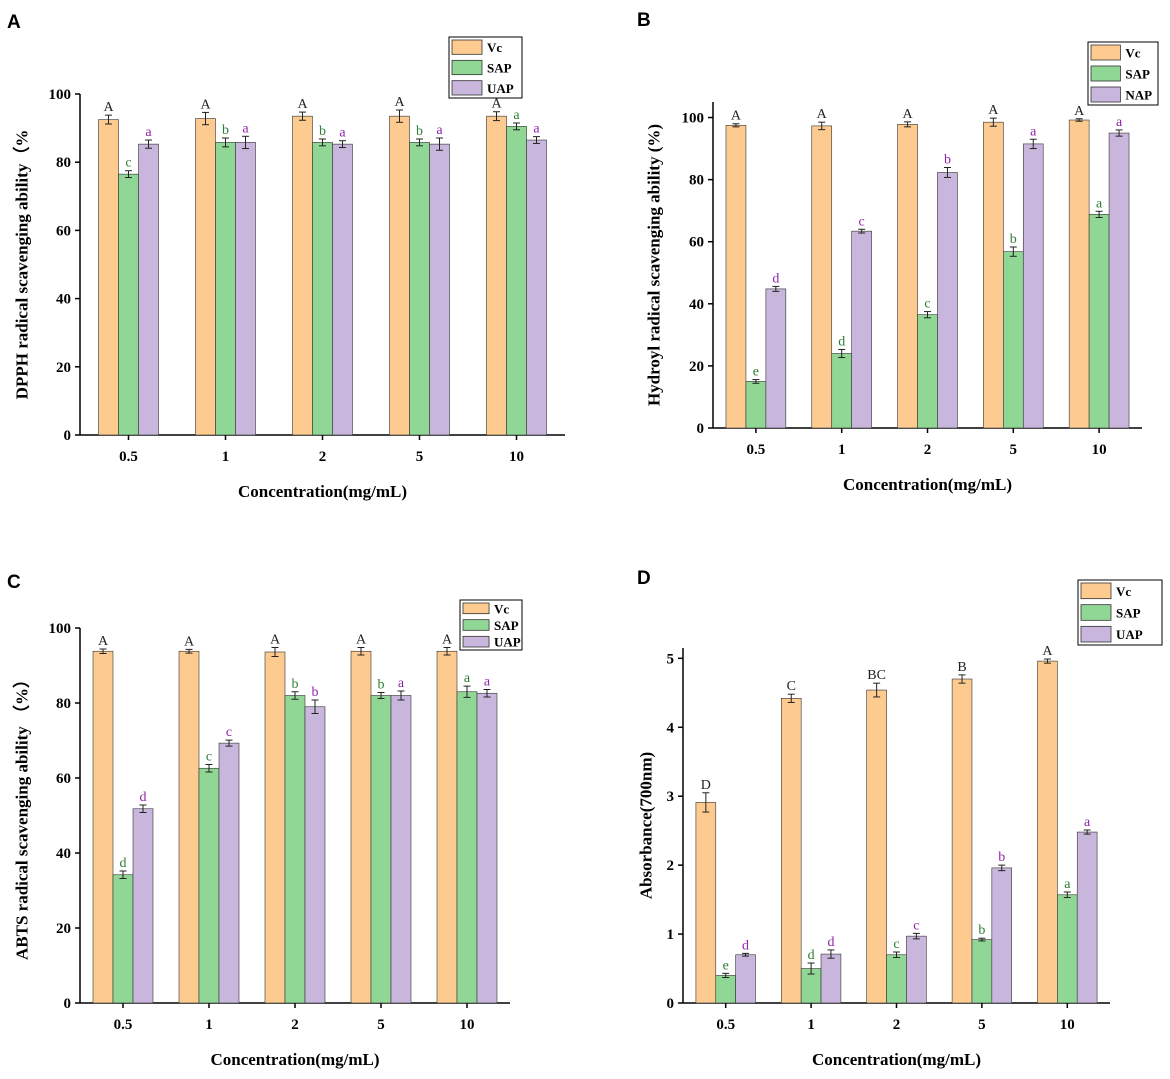 This screenshot has height=1079, width=1170. Describe the element at coordinates (1120, 612) in the screenshot. I see `legend: Vc SAP UAP` at that location.